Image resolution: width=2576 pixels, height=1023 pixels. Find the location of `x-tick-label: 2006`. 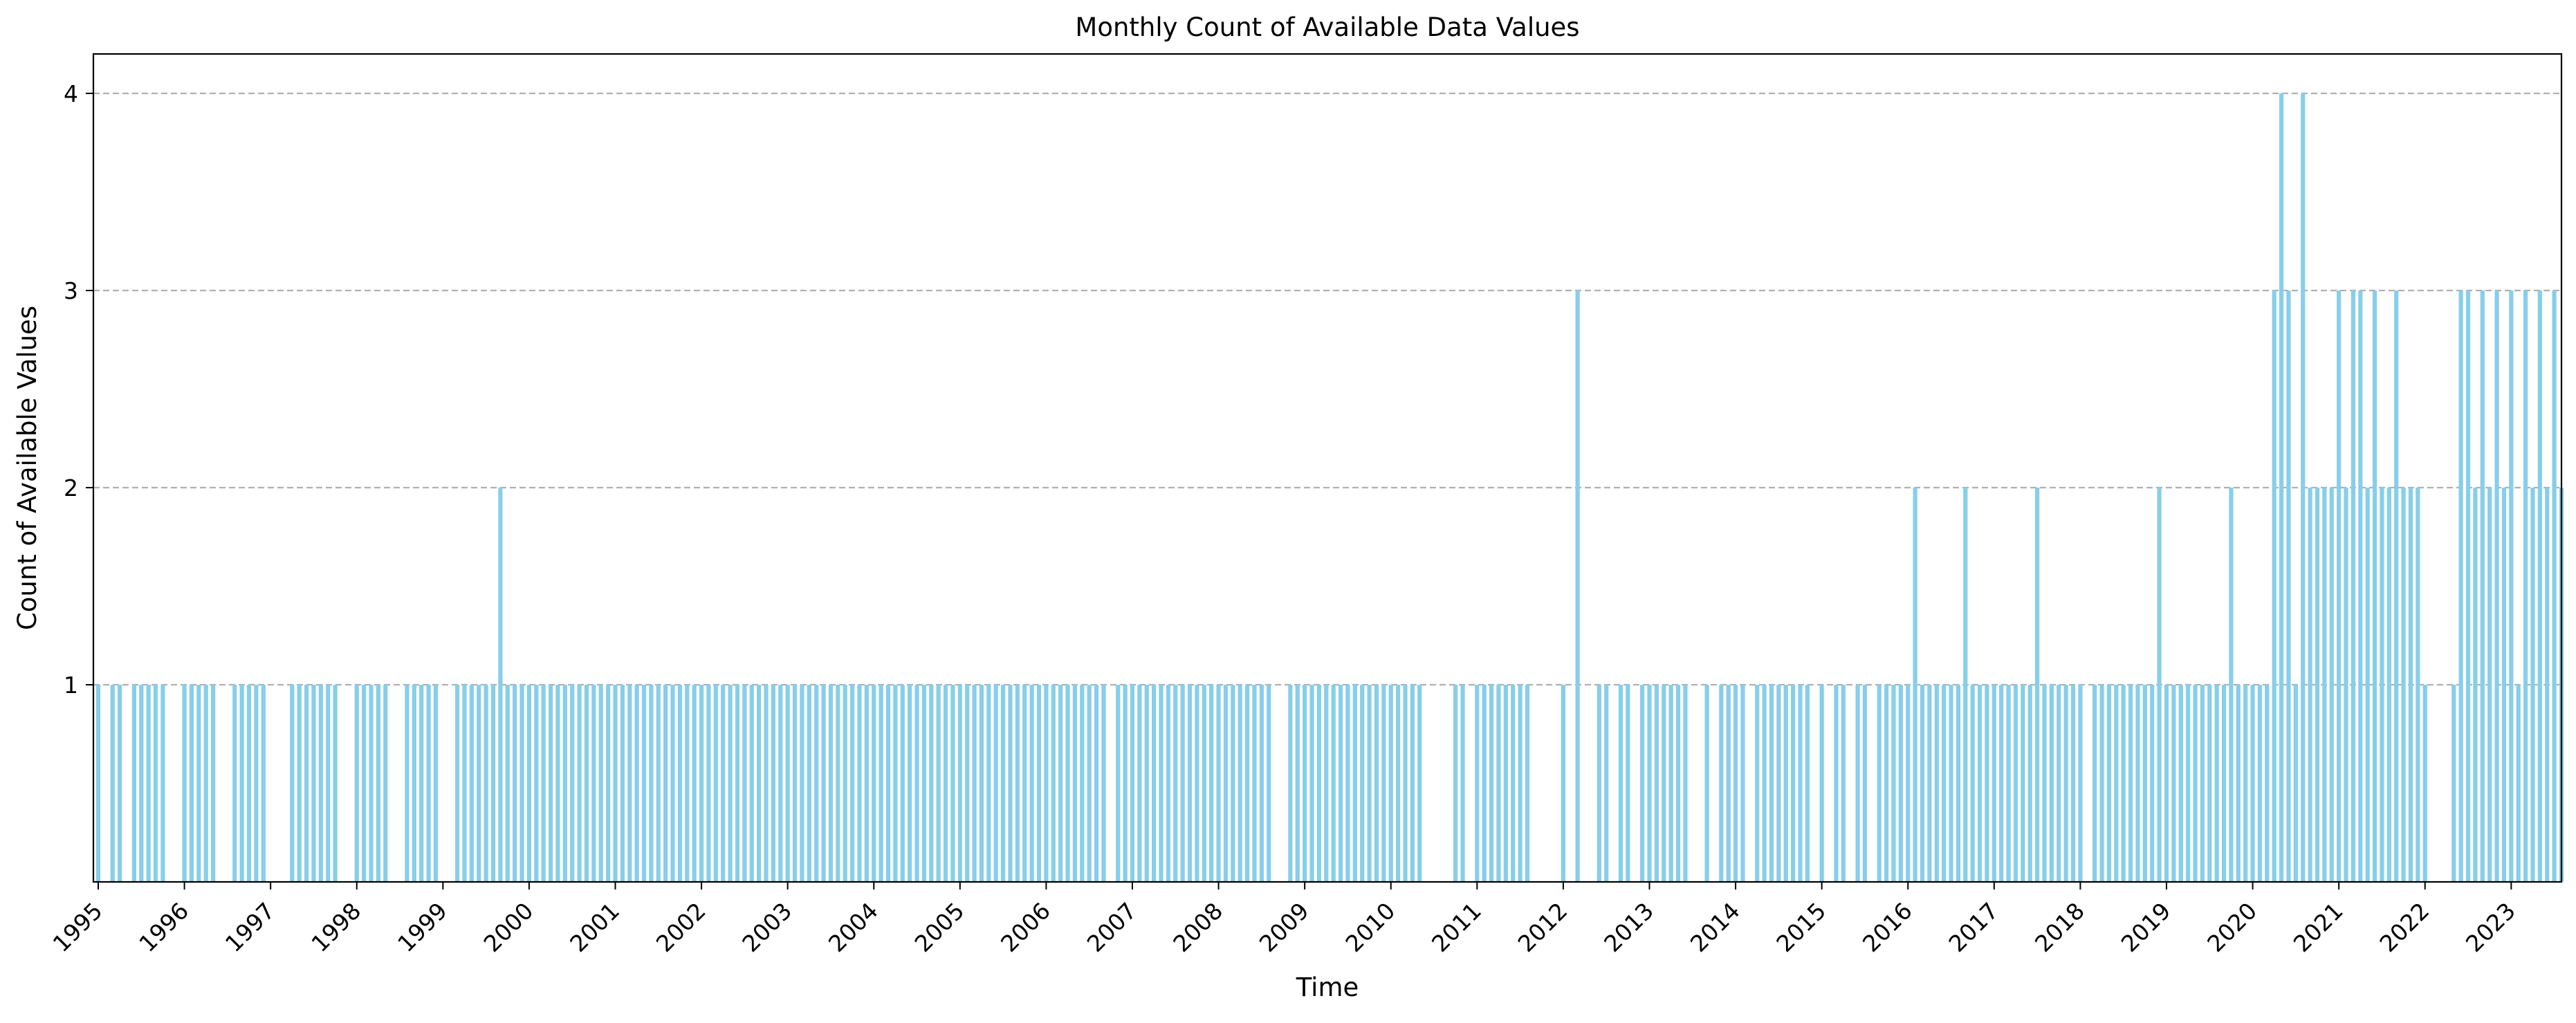

x-tick-label: 2006 is located at coordinates (1025, 927).